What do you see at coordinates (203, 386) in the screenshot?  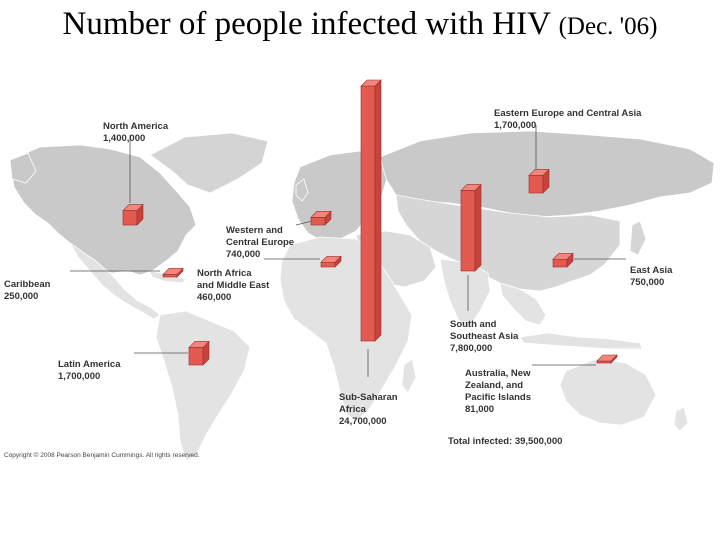 I see `south-america-shape` at bounding box center [203, 386].